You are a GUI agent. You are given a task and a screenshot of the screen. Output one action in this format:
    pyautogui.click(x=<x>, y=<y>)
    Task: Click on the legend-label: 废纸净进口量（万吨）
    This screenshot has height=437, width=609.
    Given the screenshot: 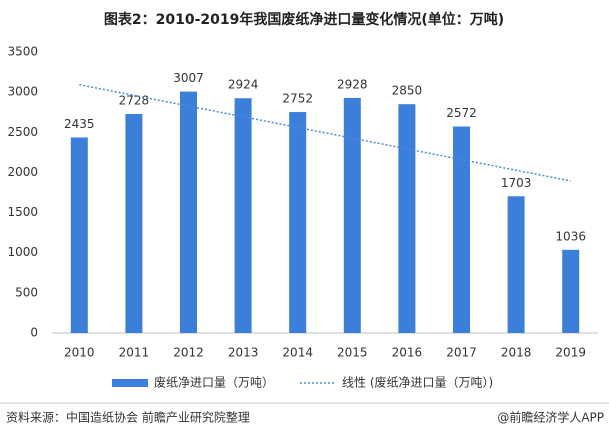 What is the action you would take?
    pyautogui.click(x=214, y=382)
    